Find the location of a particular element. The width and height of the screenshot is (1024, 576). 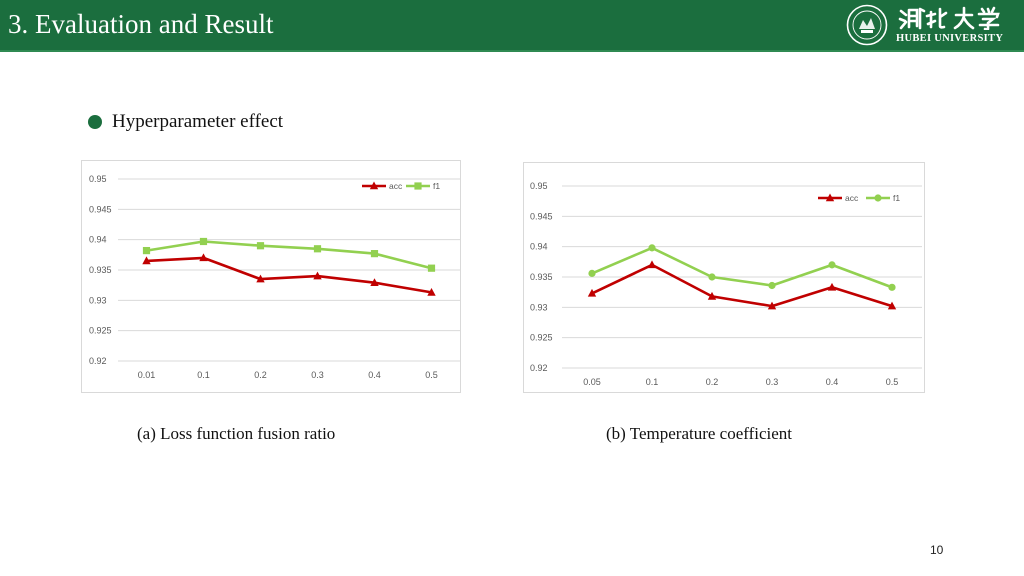

x-tick-label: 0.01 is located at coordinates (147, 375).